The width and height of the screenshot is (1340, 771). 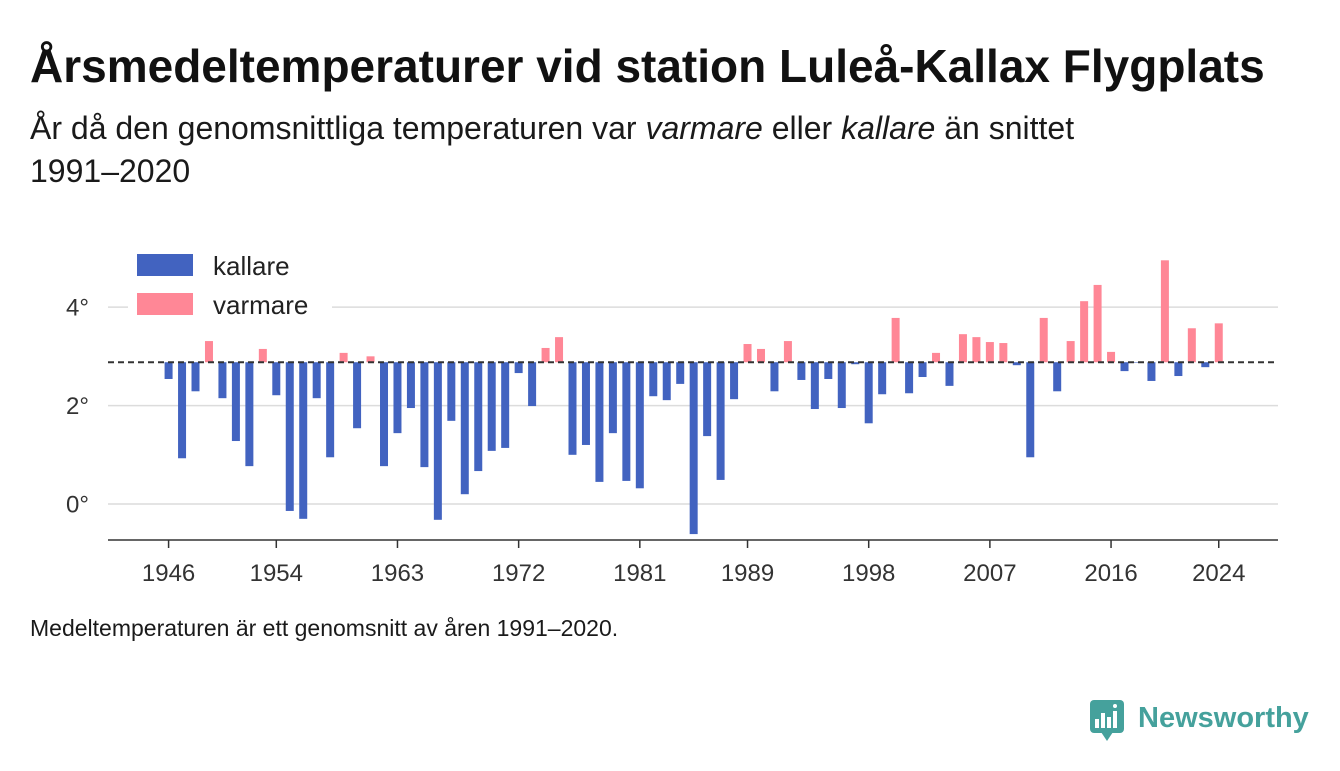 I want to click on bar-1975, so click(x=559, y=350).